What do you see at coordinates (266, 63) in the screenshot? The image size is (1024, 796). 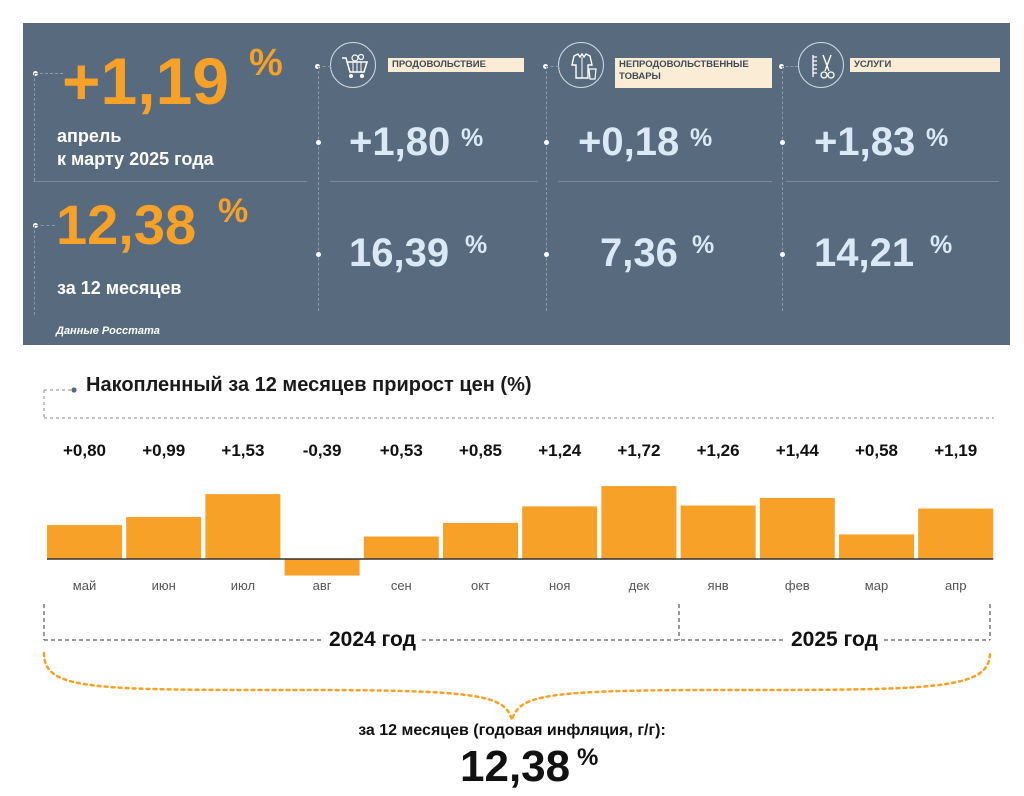 I see `monthly-inflation-percent-sign: %` at bounding box center [266, 63].